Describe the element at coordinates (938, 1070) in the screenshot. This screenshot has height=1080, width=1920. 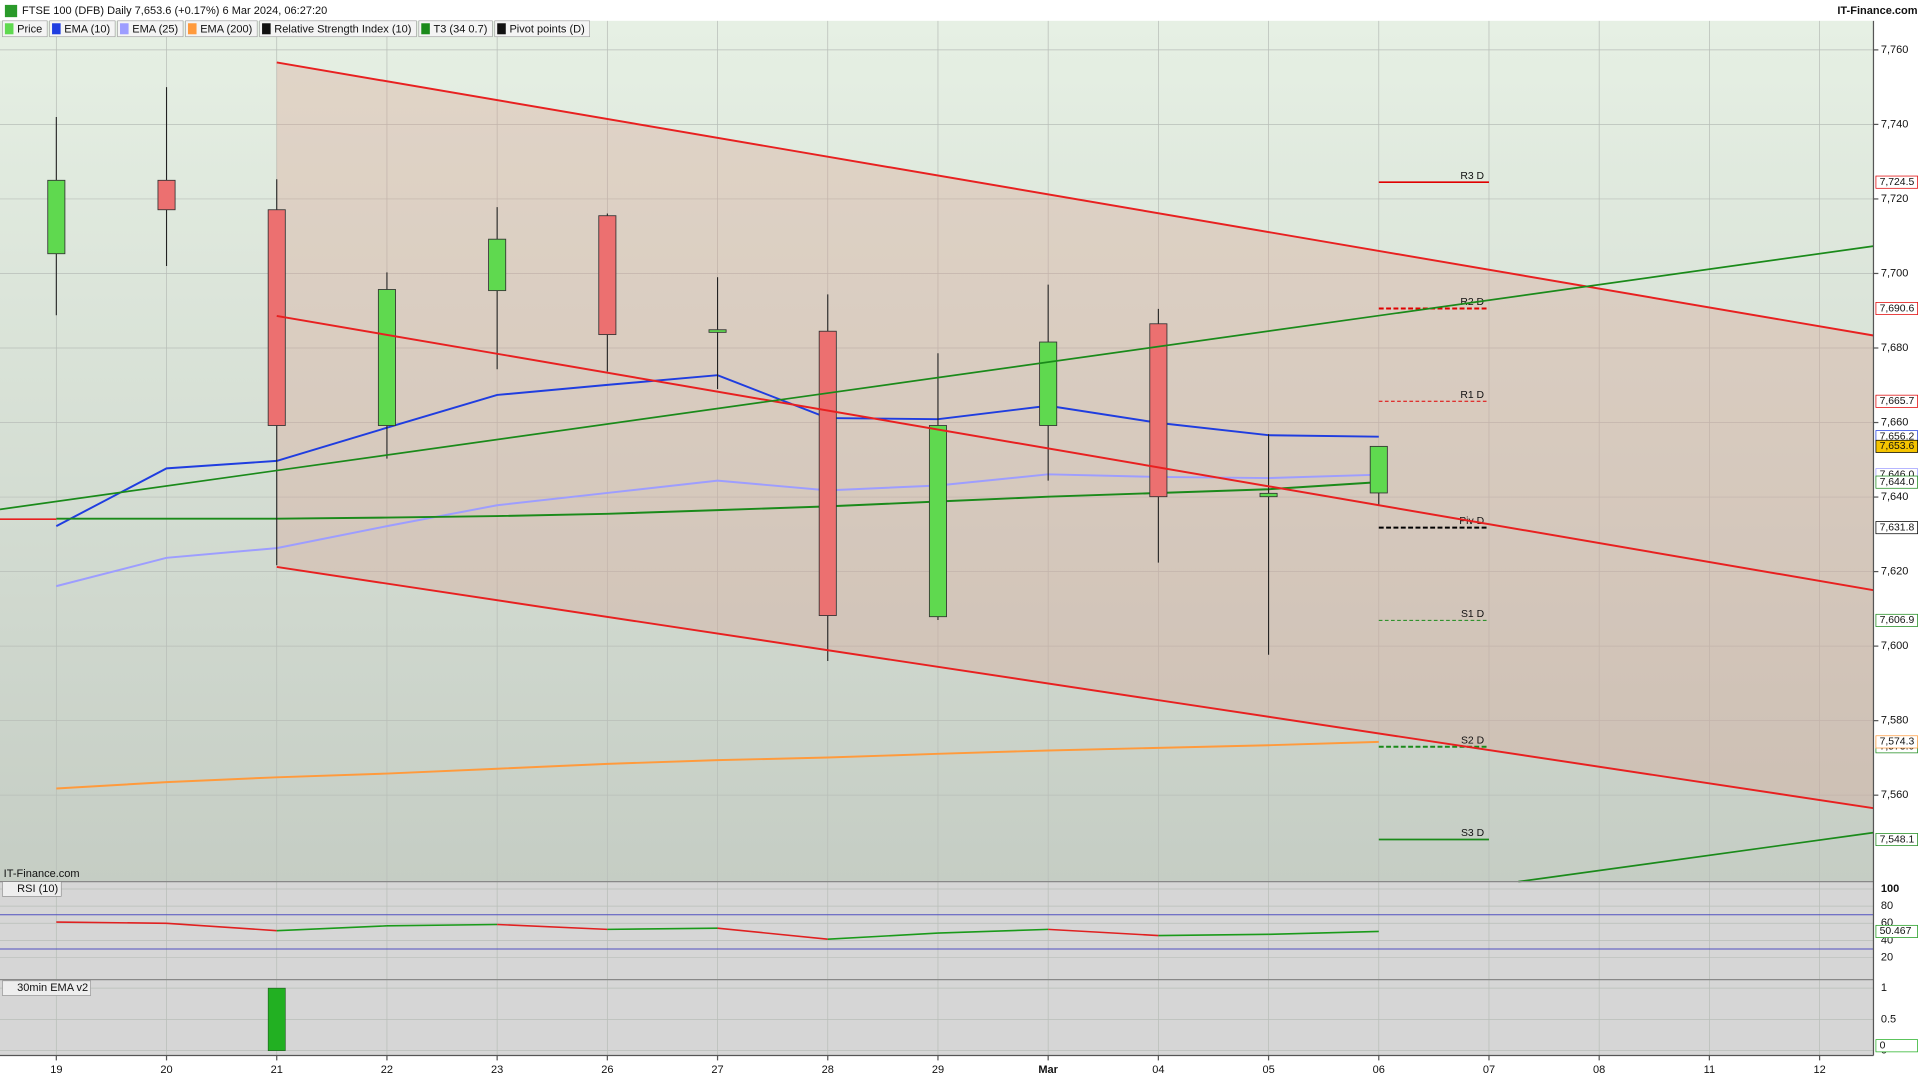
I see `x-tick-label: 29` at that location.